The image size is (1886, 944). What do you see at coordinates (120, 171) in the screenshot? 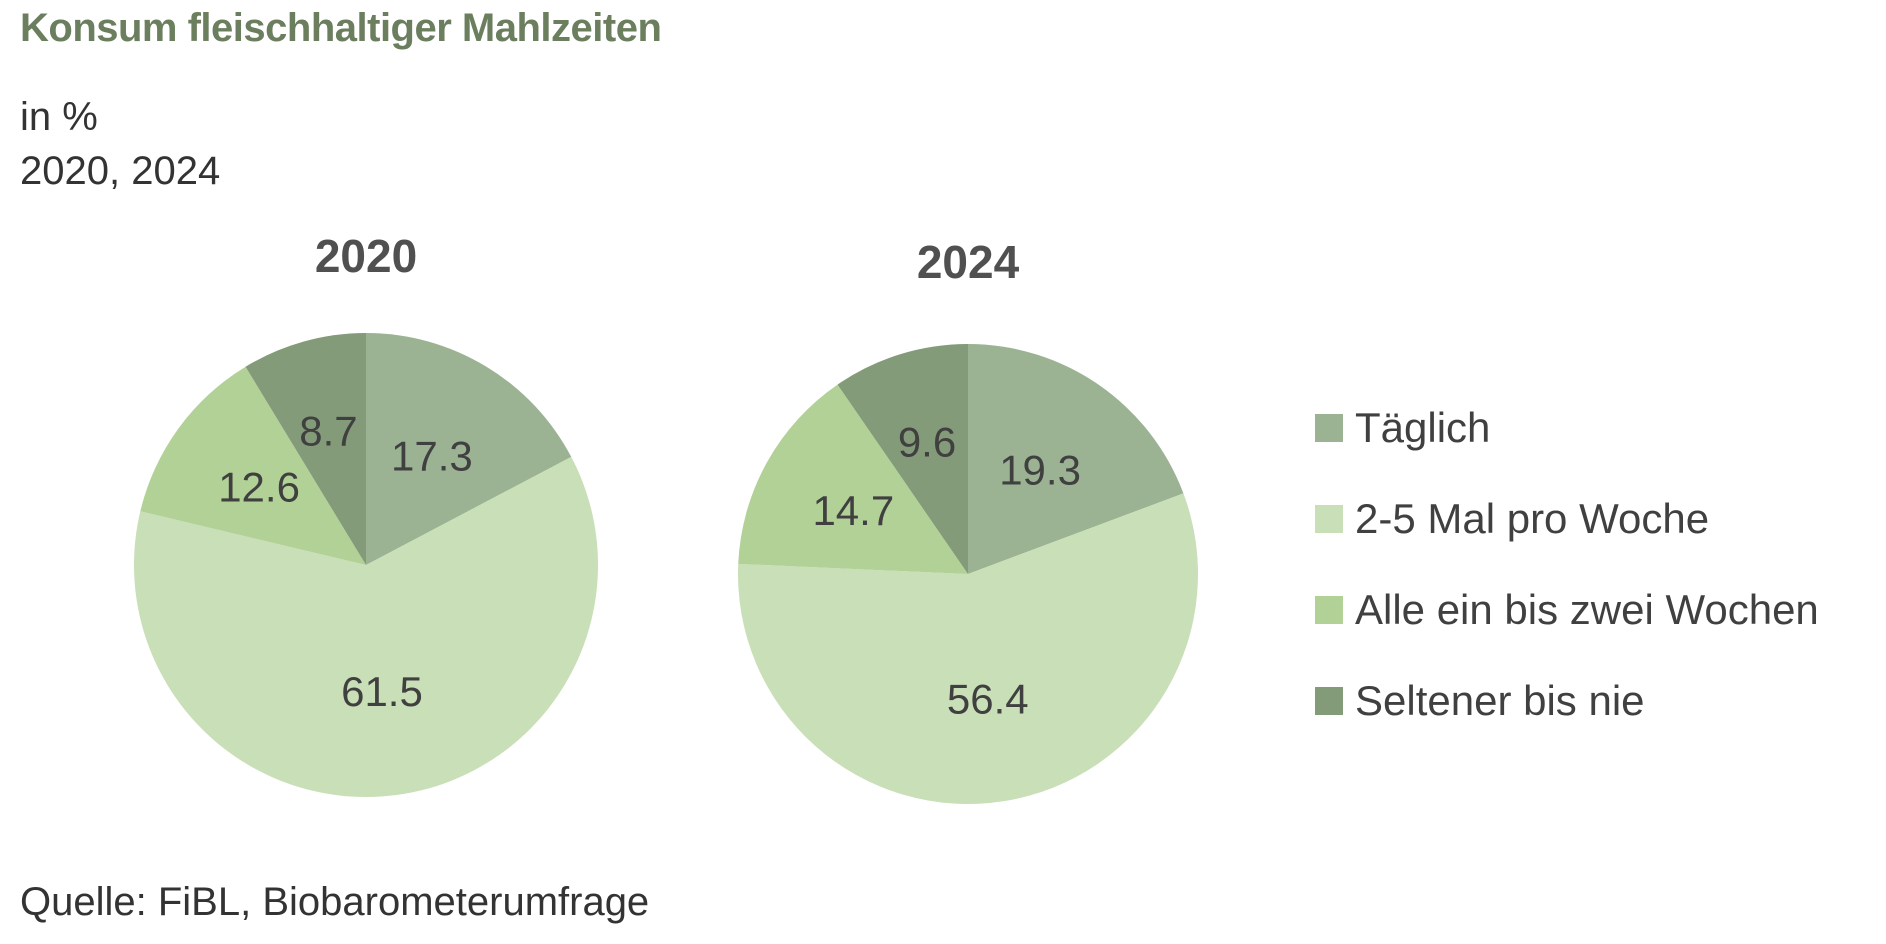
I see `subtitle-years: 2020, 2024` at bounding box center [120, 171].